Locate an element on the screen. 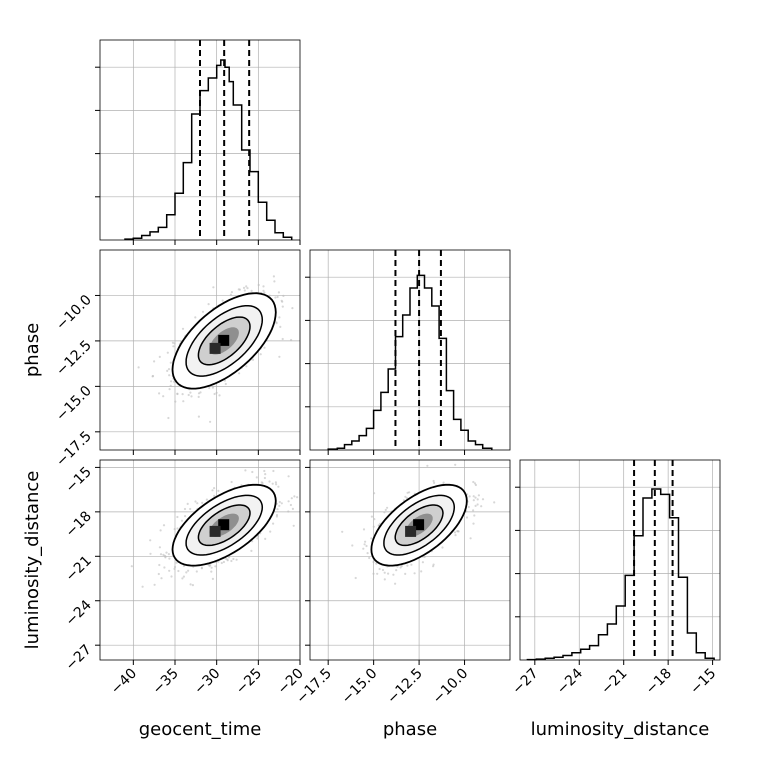 The width and height of the screenshot is (760, 765). y-tick-label: −17.5 is located at coordinates (74, 449).